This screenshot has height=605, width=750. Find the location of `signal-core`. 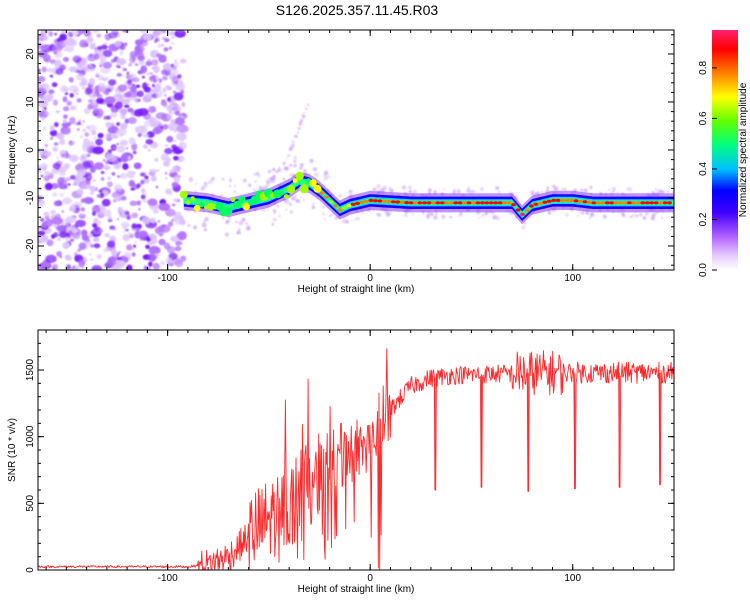

signal-core is located at coordinates (425, 194).